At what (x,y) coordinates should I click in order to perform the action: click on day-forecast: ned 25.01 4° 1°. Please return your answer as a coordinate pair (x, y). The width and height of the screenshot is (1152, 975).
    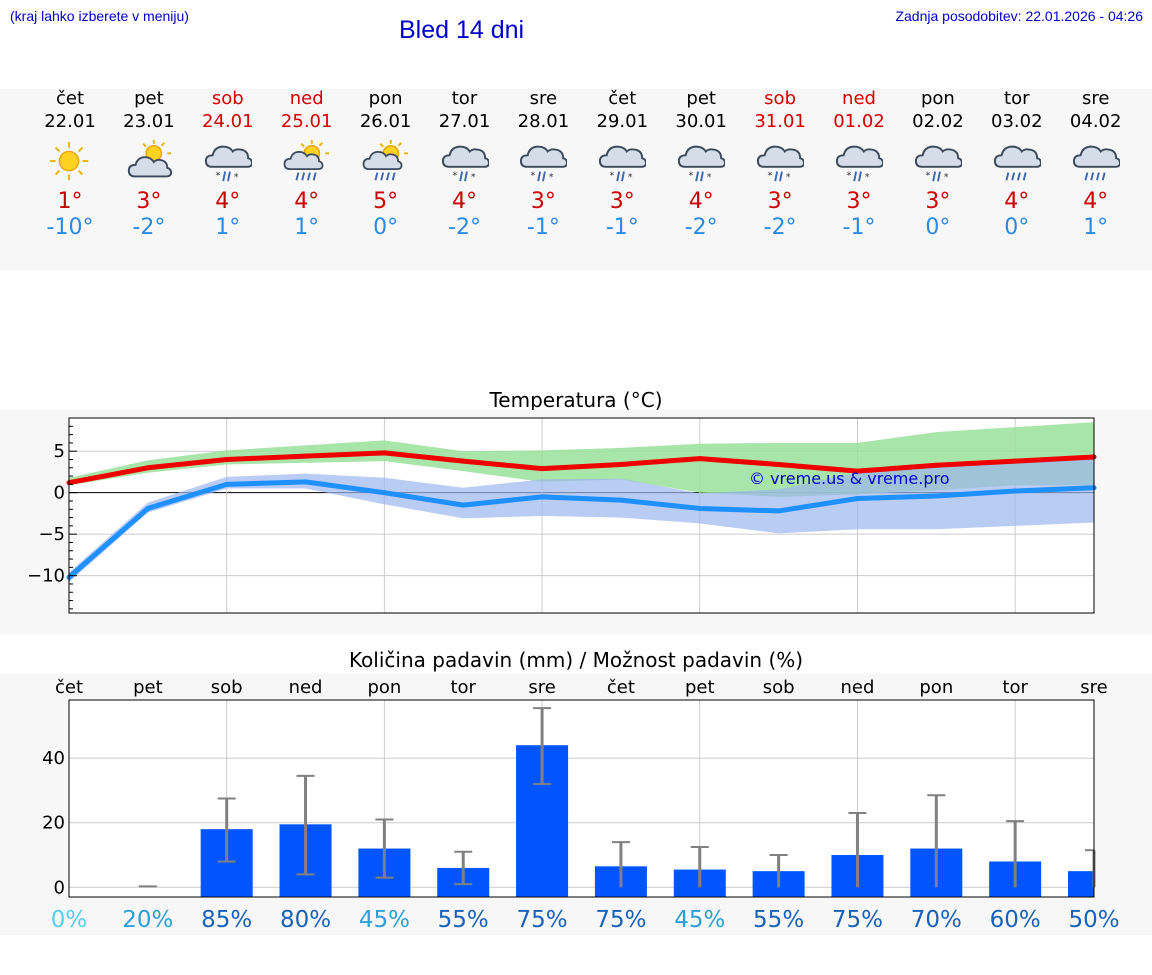
    Looking at the image, I should click on (307, 165).